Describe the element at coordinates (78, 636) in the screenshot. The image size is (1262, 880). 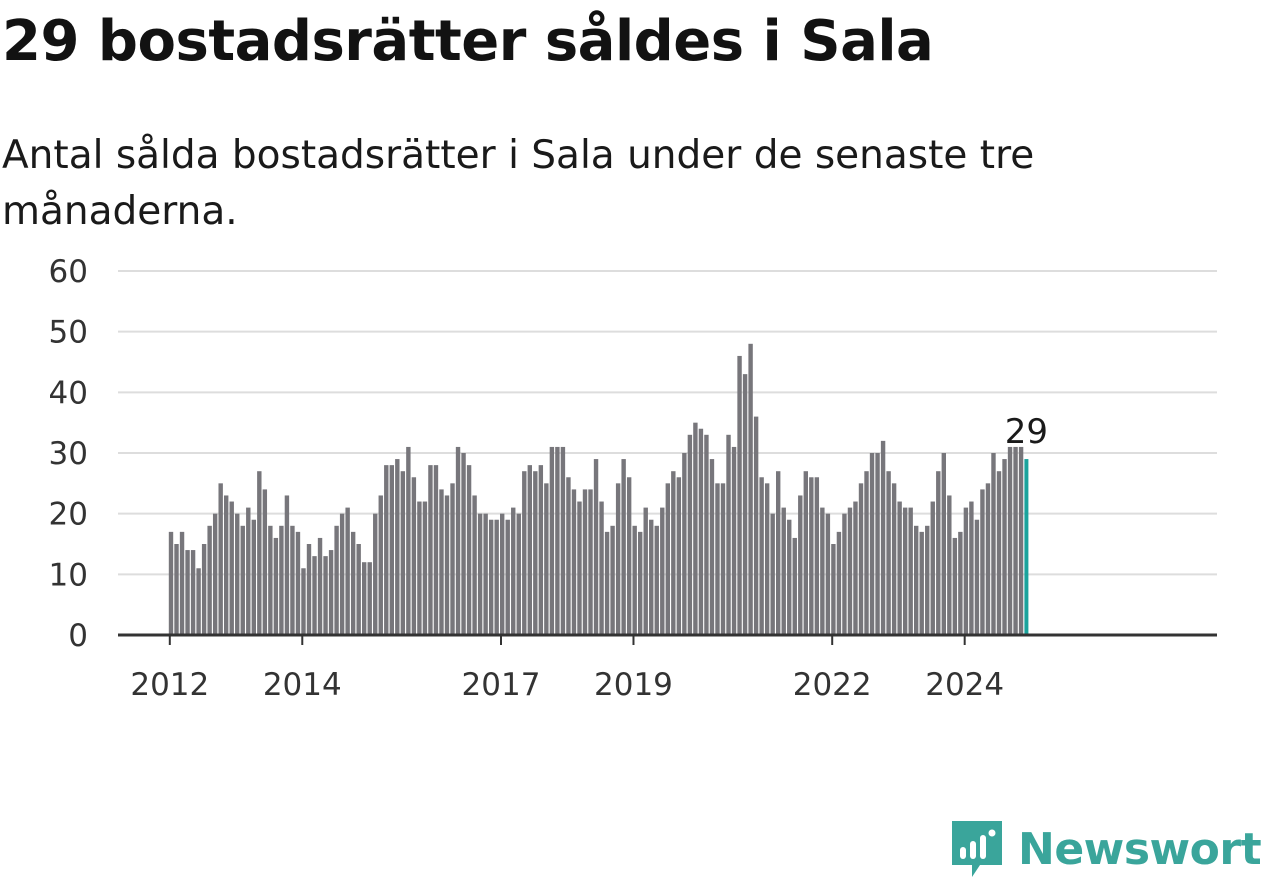
I see `y-tick-label: 0` at that location.